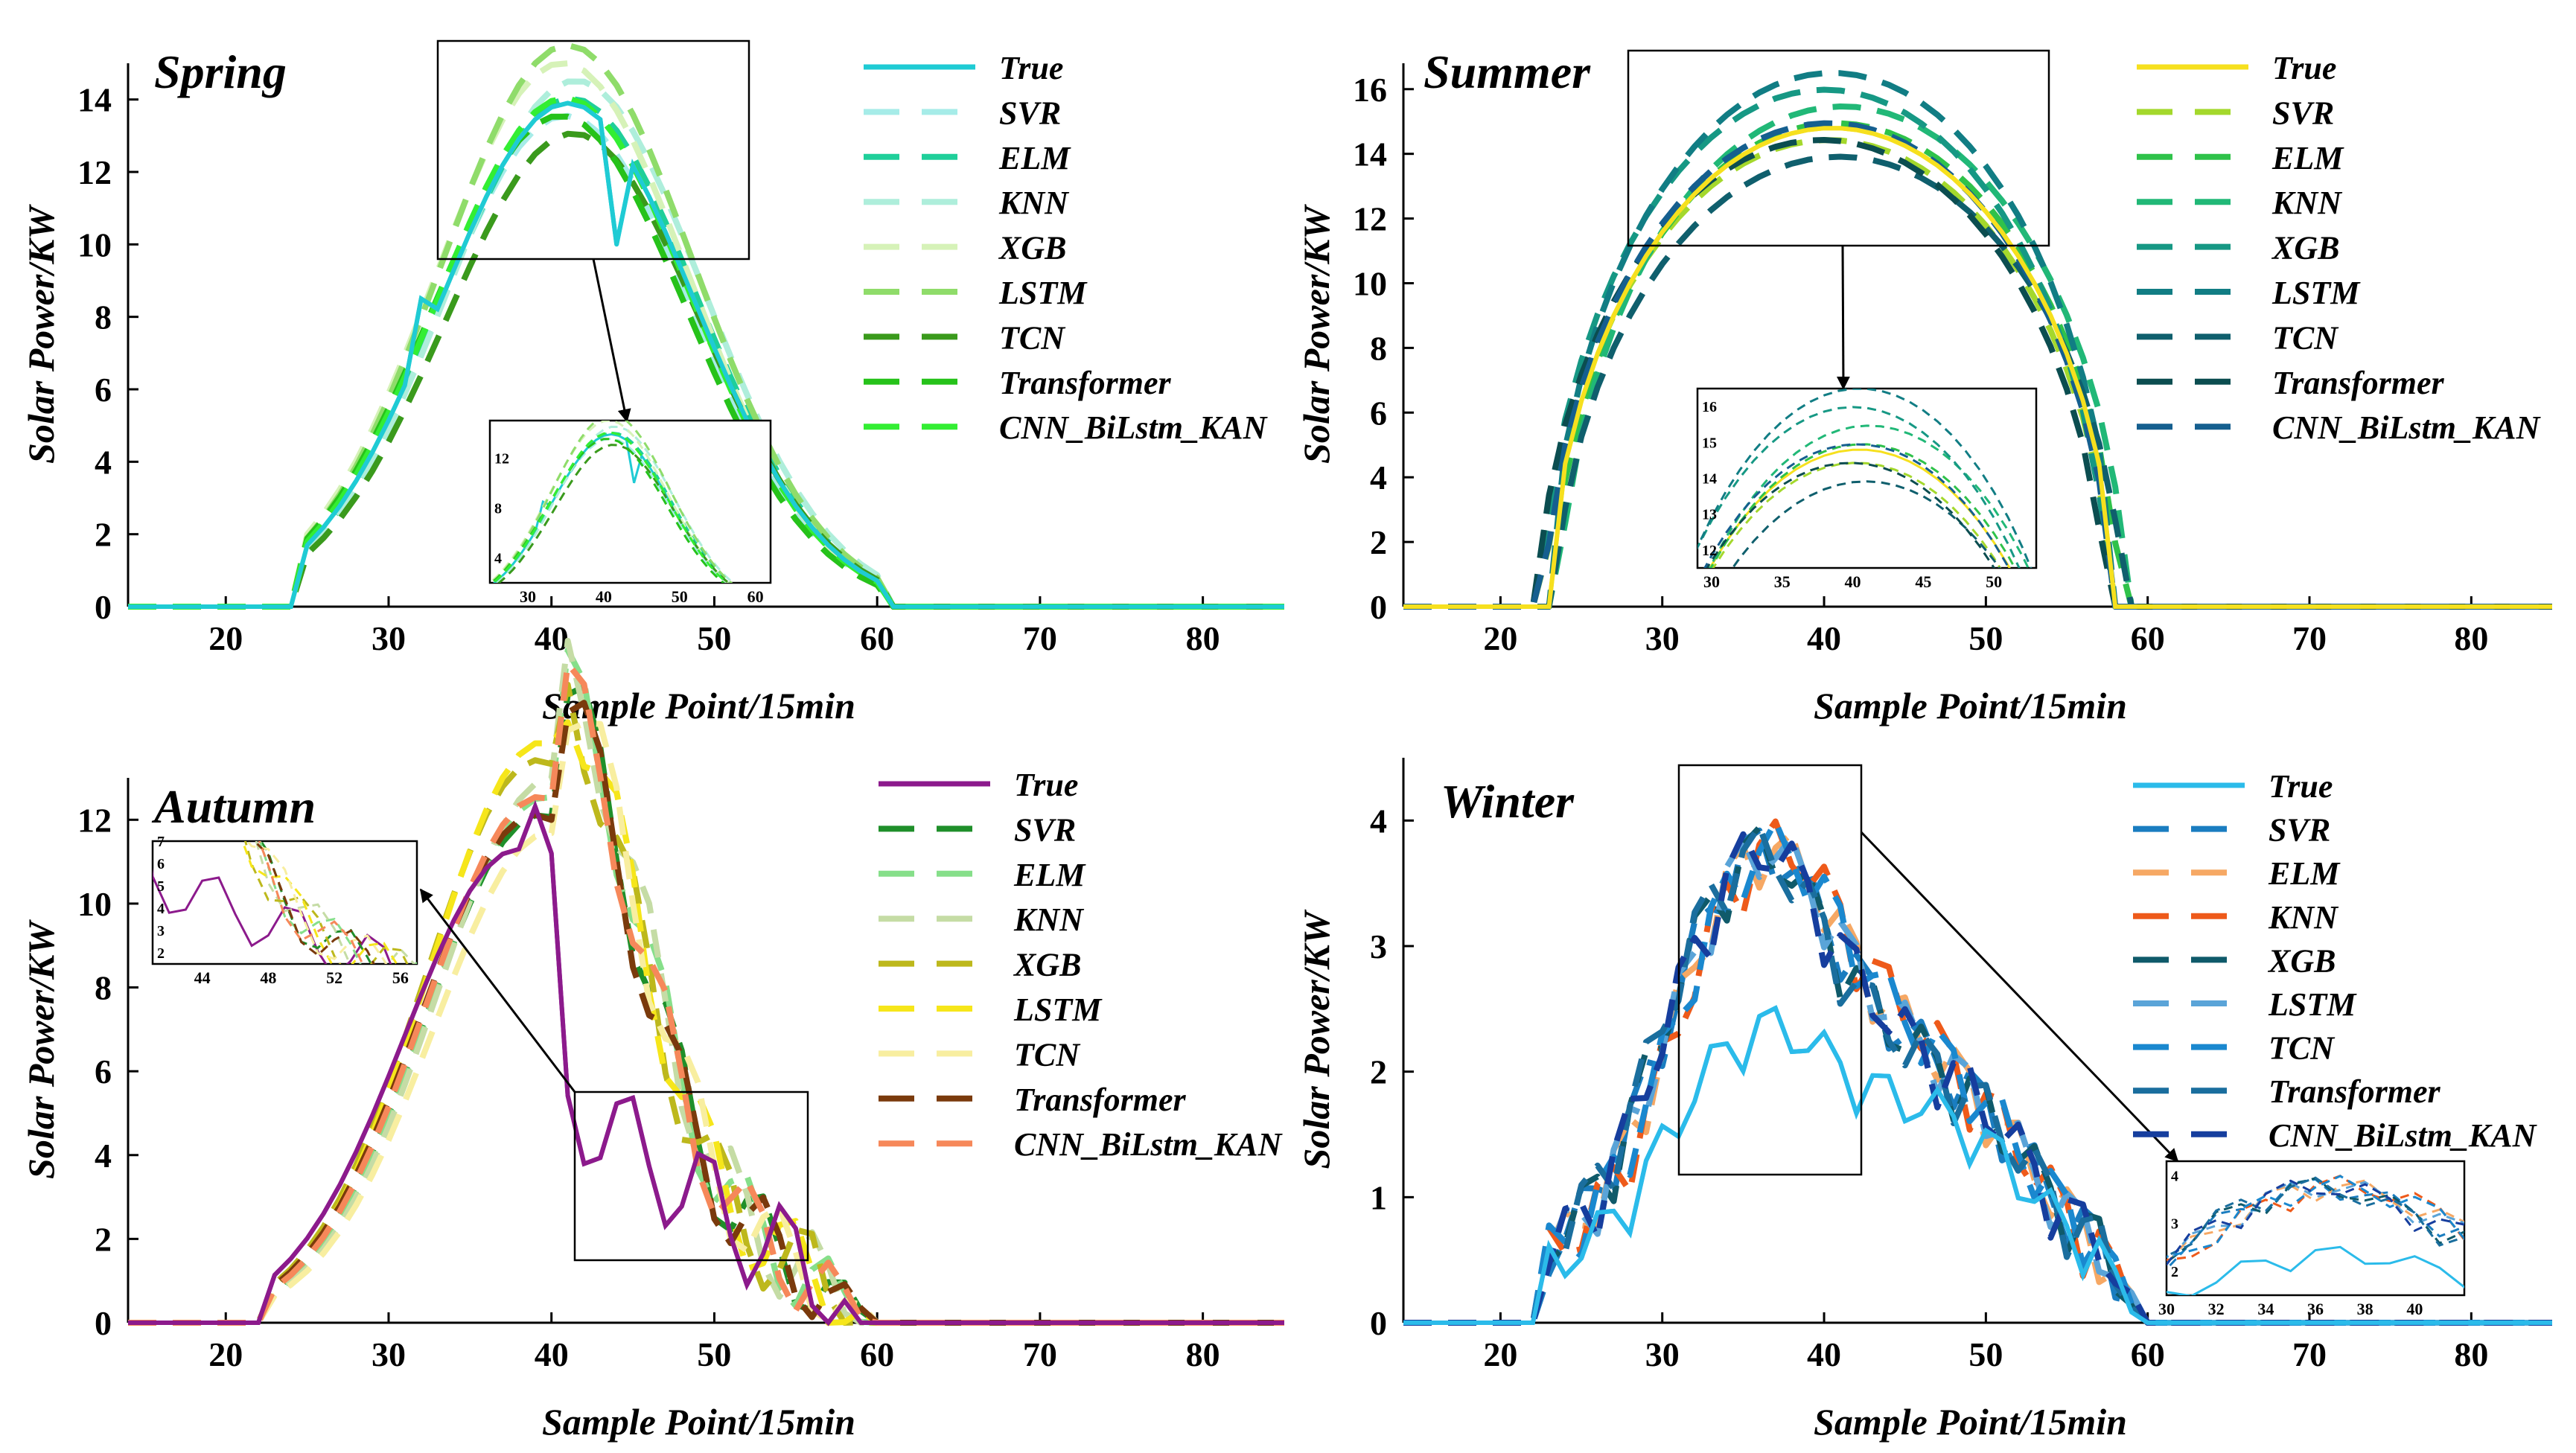  I want to click on inset-x-tick-label: 52, so click(334, 977).